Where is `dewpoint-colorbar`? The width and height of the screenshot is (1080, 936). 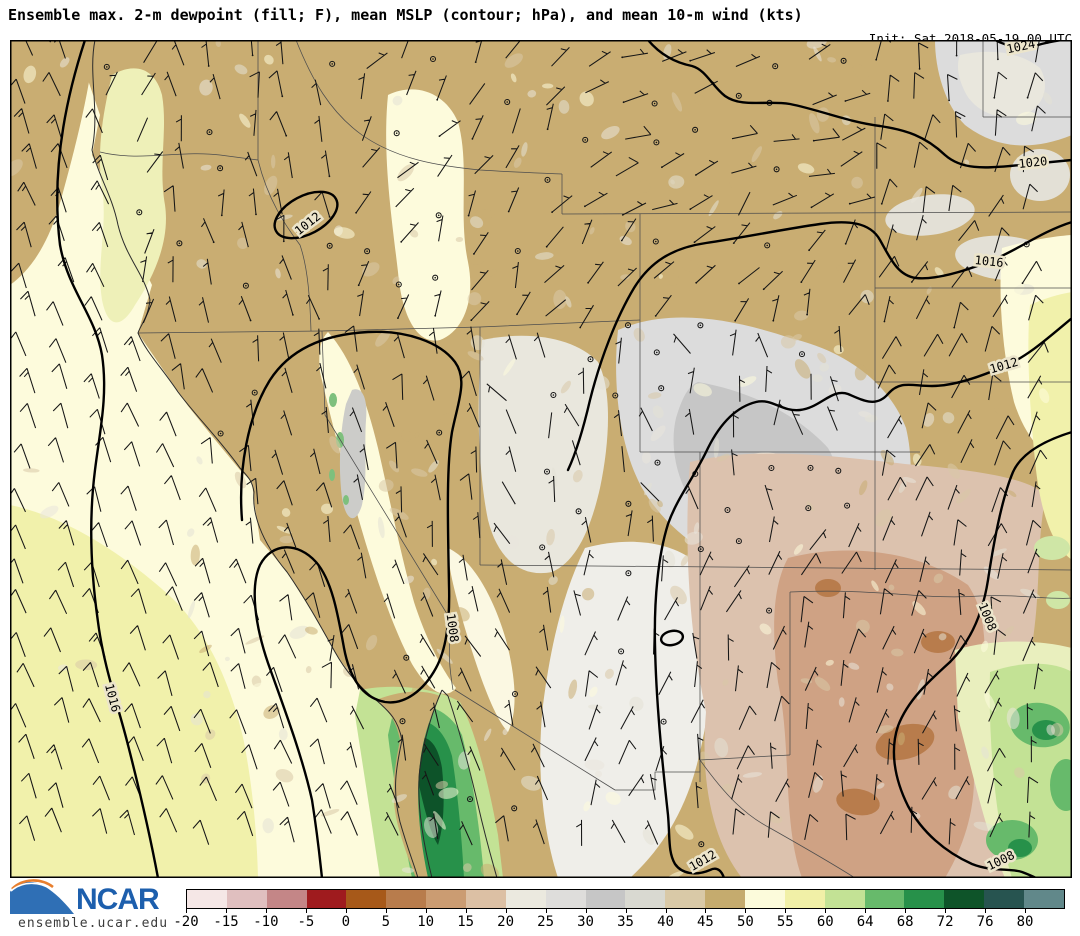
dewpoint-colorbar is located at coordinates (625, 899).